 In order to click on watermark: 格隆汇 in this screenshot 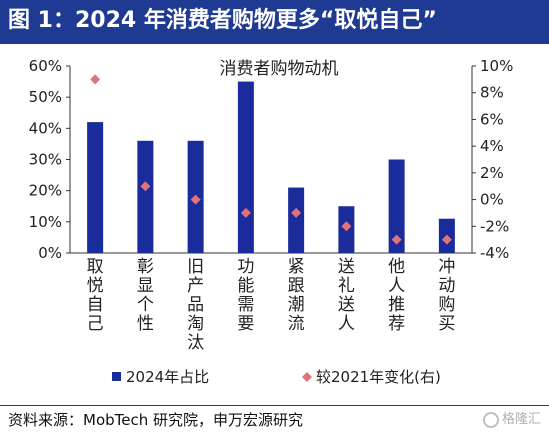, I will do `click(511, 420)`.